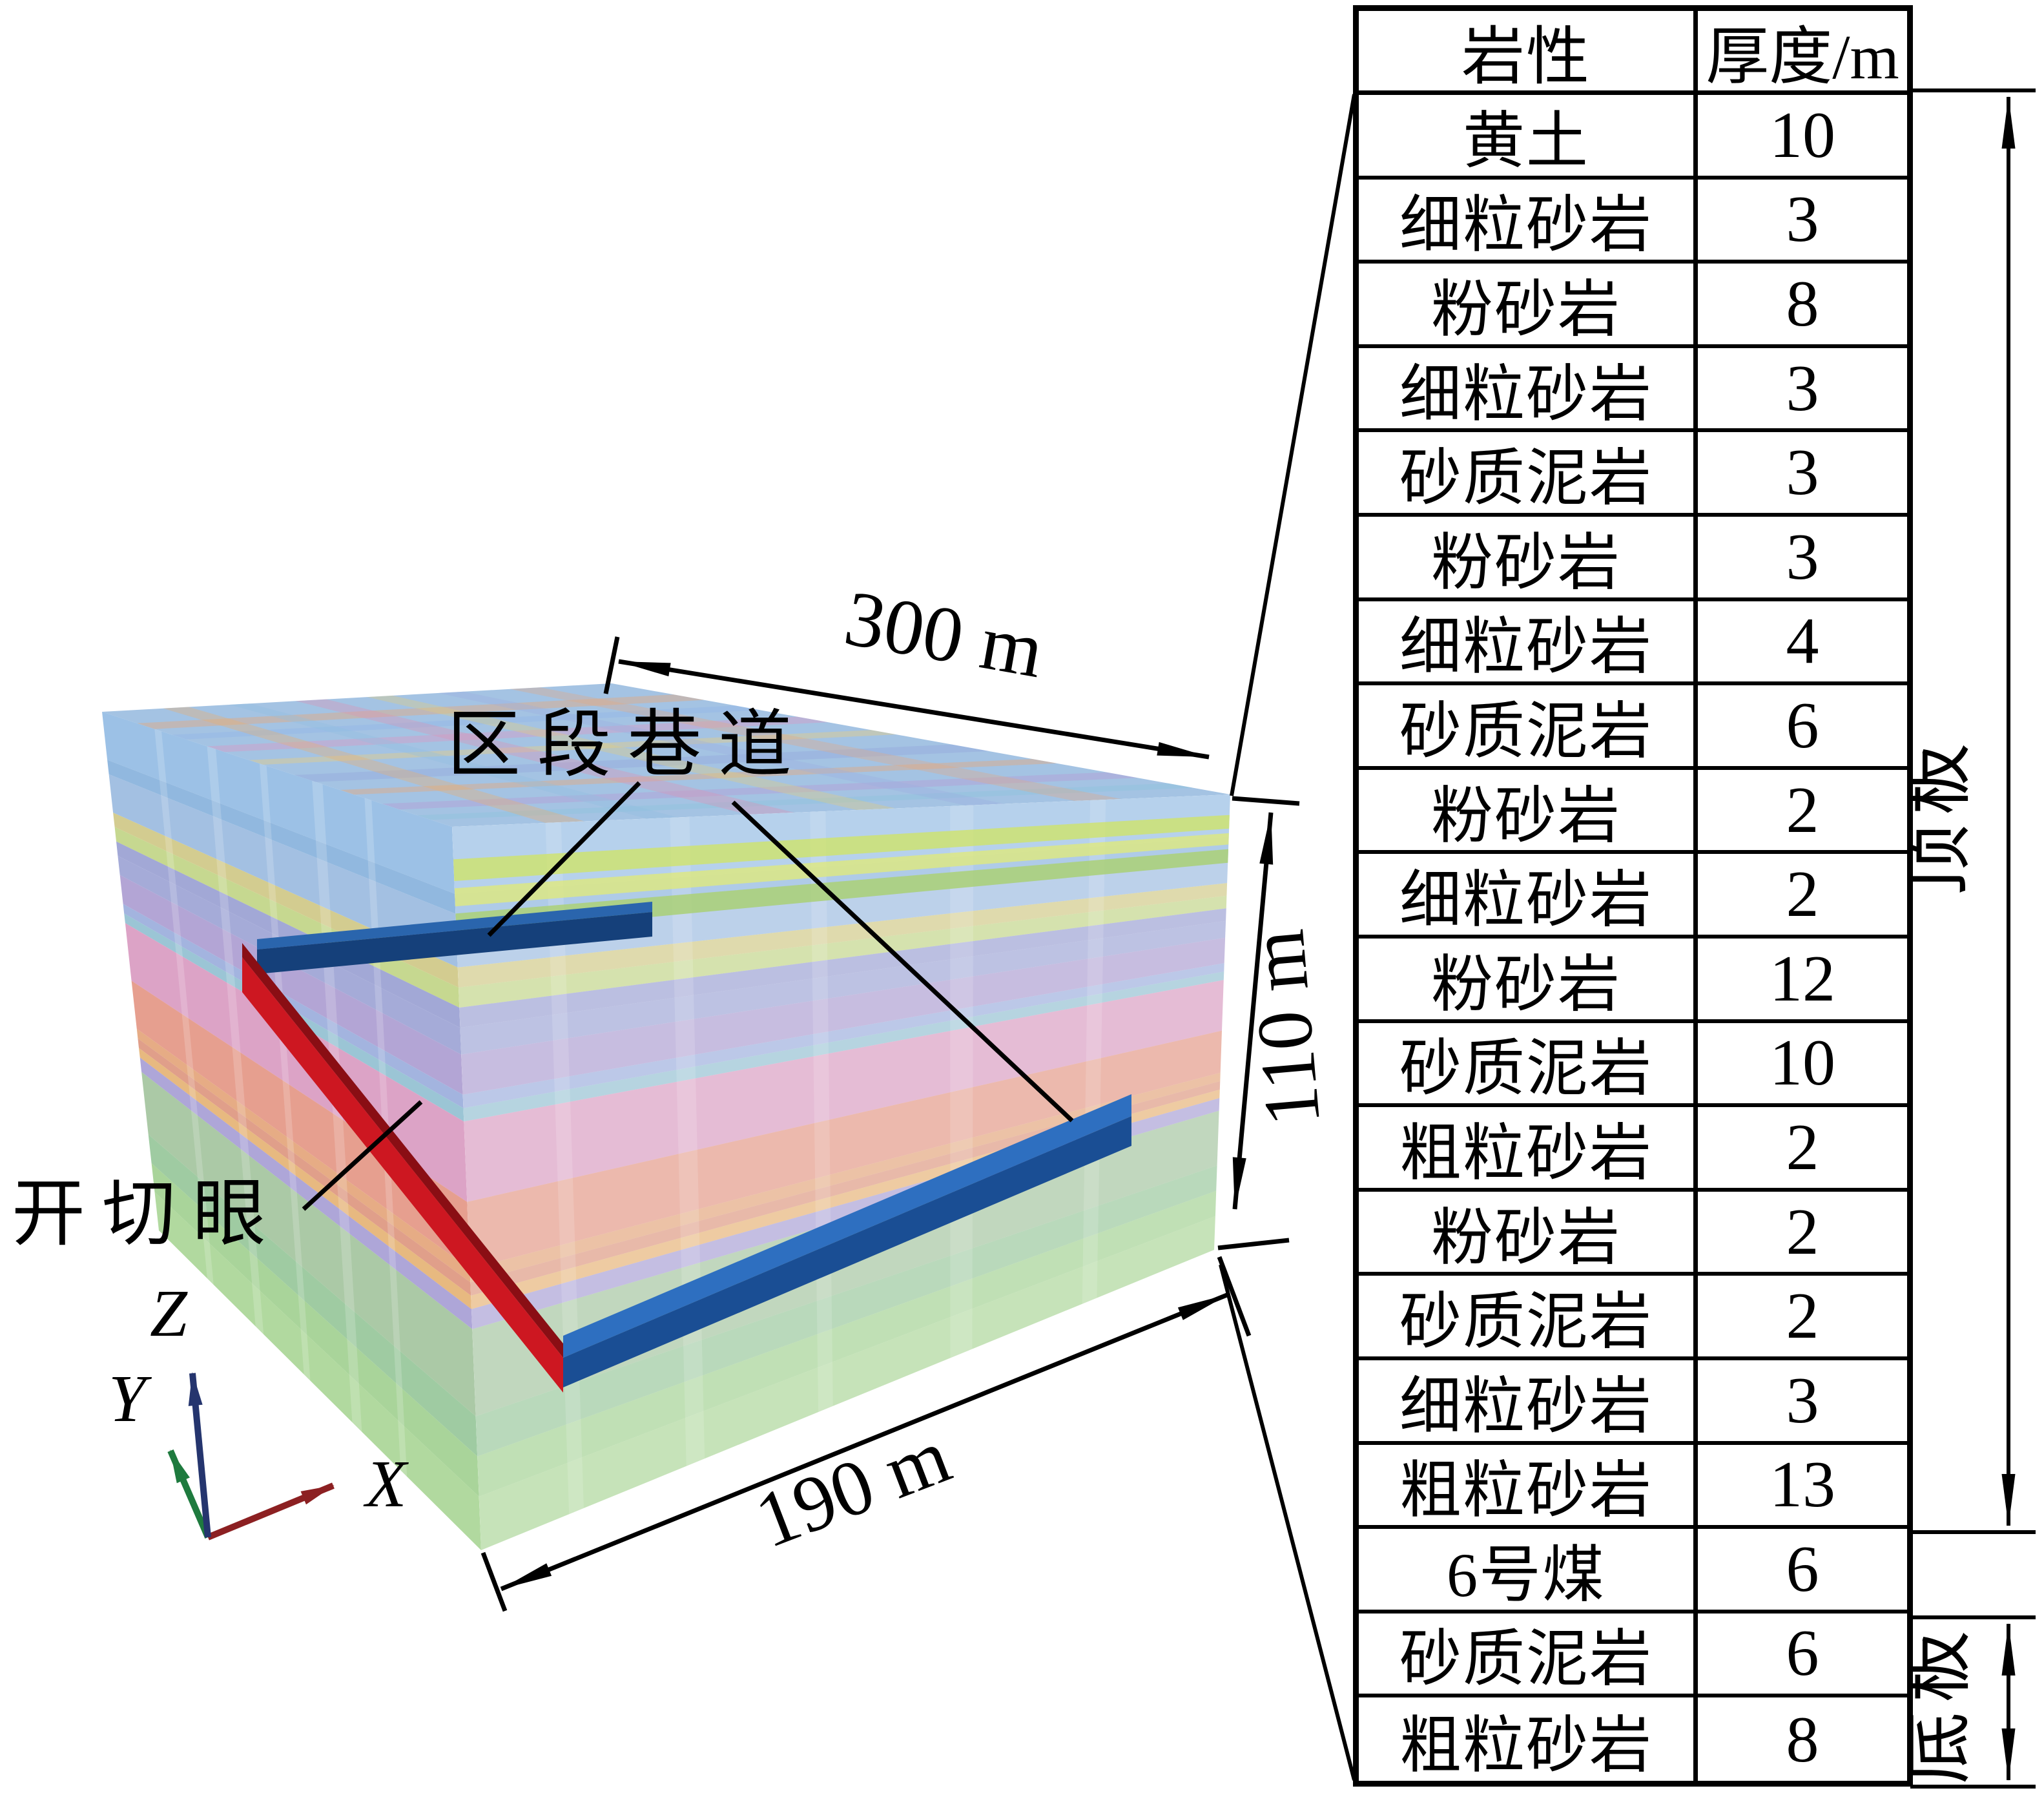 The width and height of the screenshot is (2044, 1795). Describe the element at coordinates (386, 1484) in the screenshot. I see `x-axis-label: X` at that location.